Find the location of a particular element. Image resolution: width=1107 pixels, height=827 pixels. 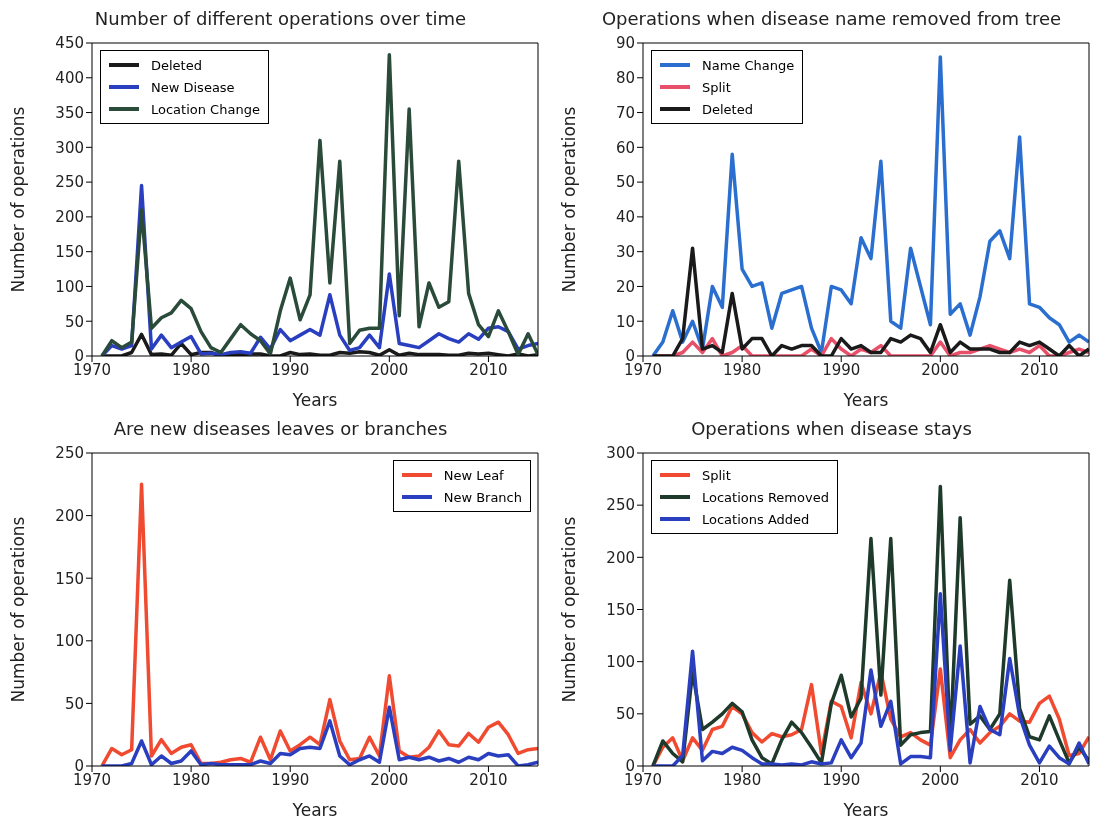

y-tick-label: 70 is located at coordinates (625, 112).